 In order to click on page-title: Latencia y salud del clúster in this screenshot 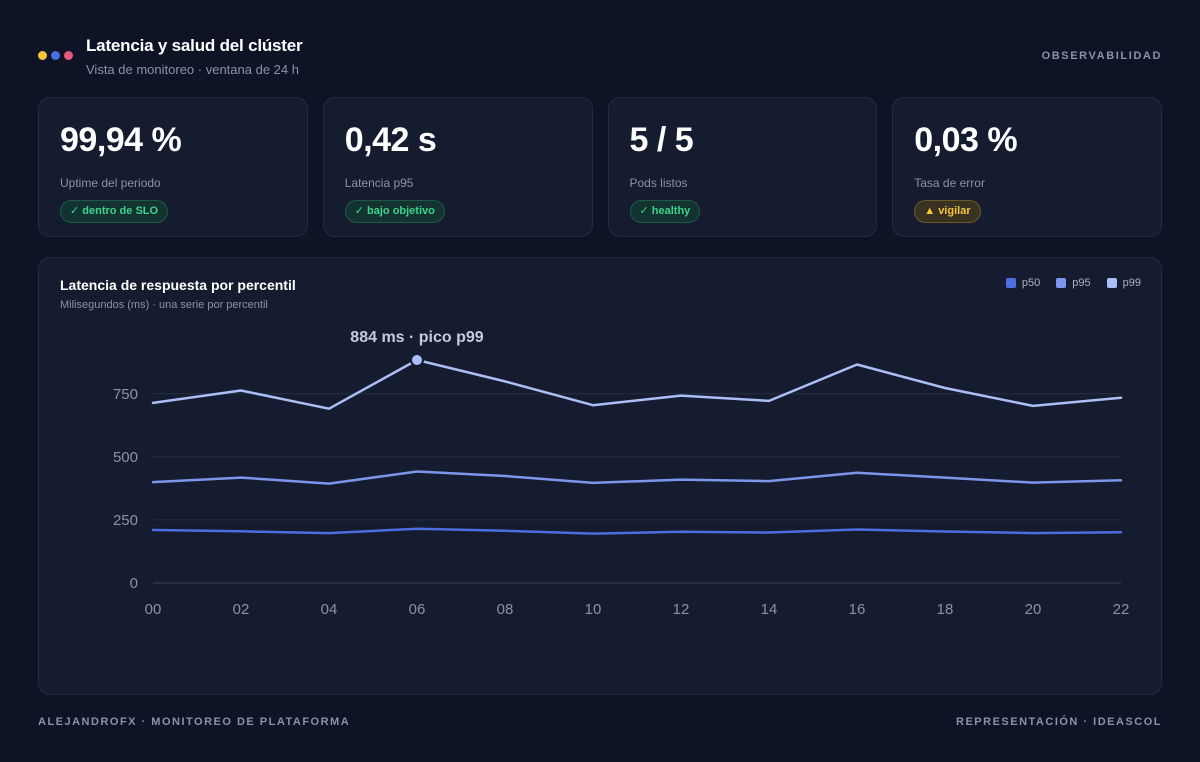, I will do `click(194, 45)`.